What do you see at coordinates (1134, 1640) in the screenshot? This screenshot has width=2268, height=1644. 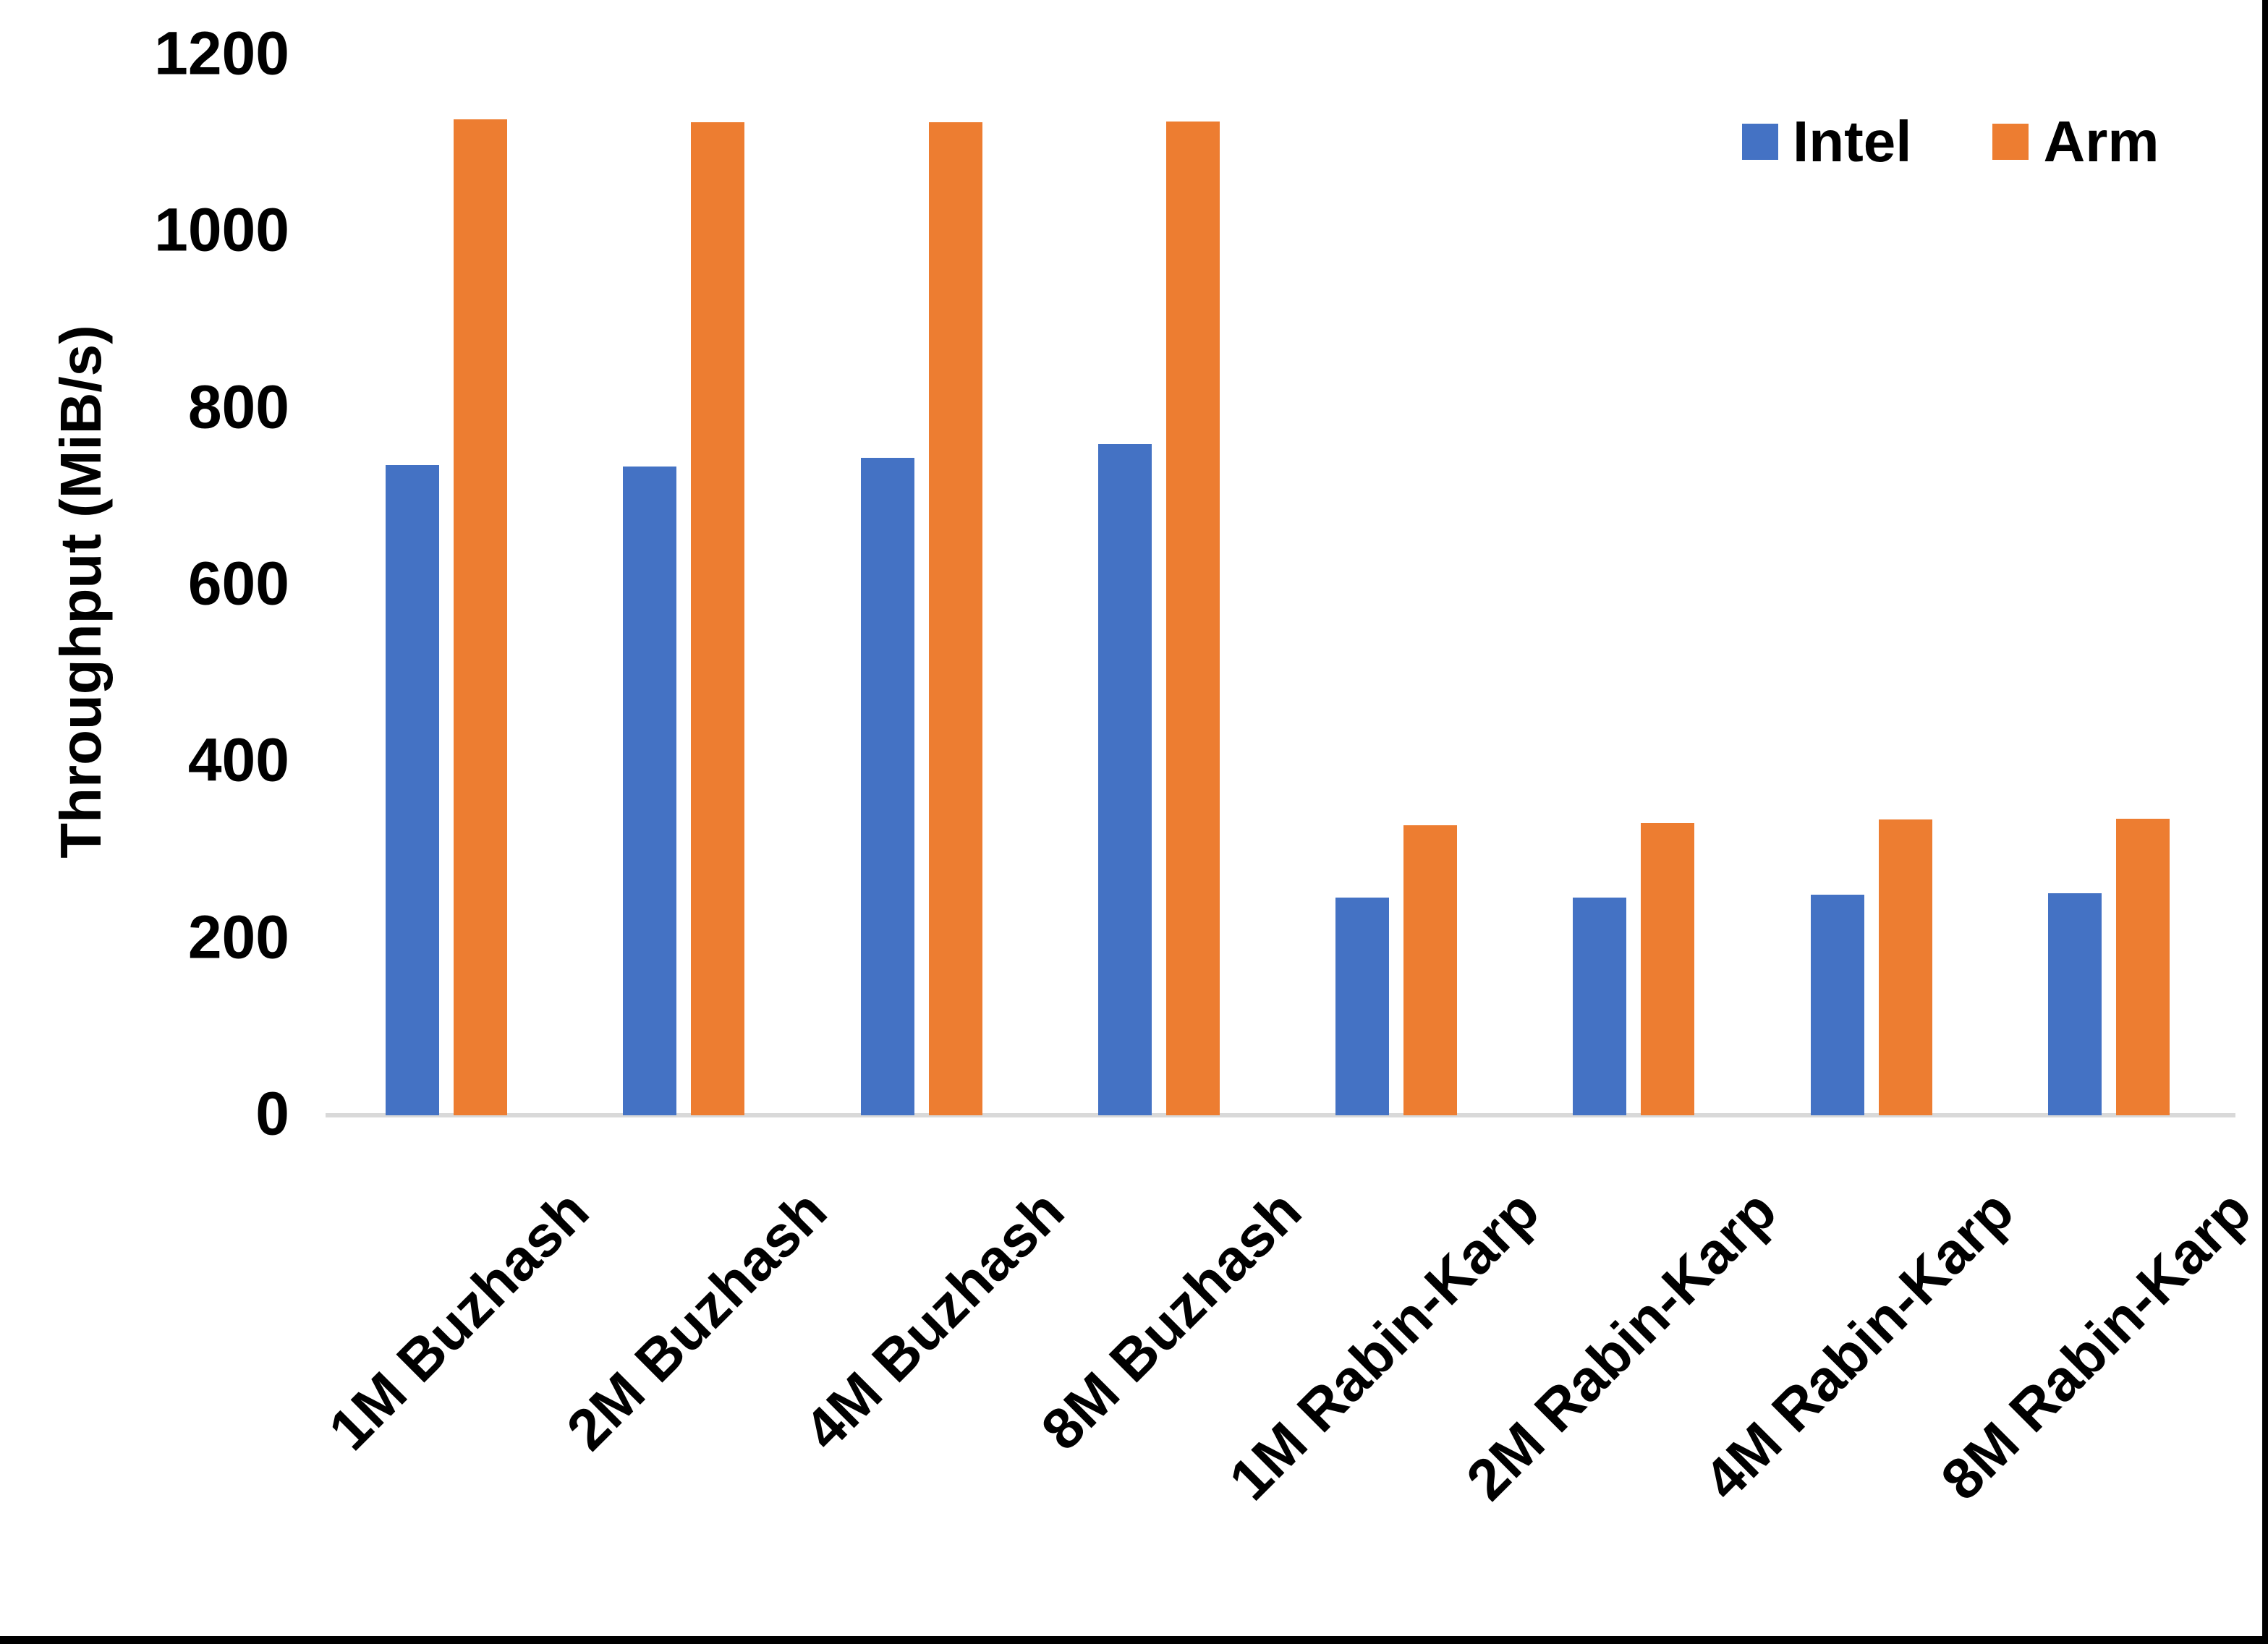 I see `frame-bottom-border` at bounding box center [1134, 1640].